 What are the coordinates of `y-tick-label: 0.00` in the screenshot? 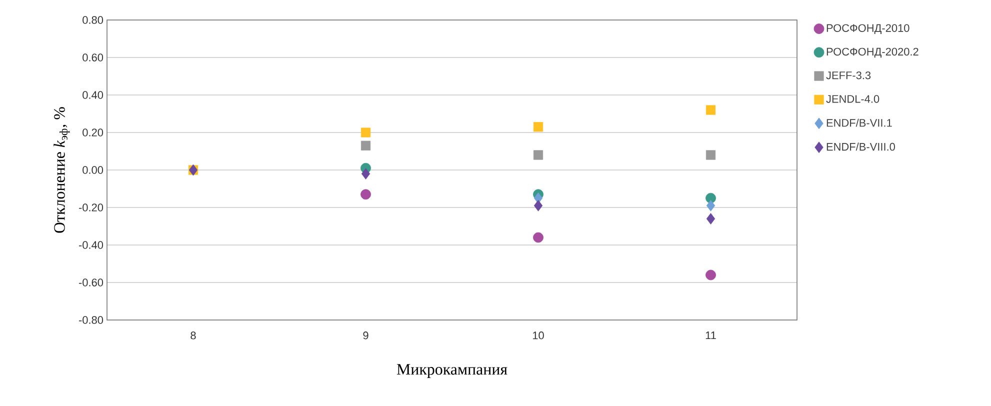 It's located at (93, 170).